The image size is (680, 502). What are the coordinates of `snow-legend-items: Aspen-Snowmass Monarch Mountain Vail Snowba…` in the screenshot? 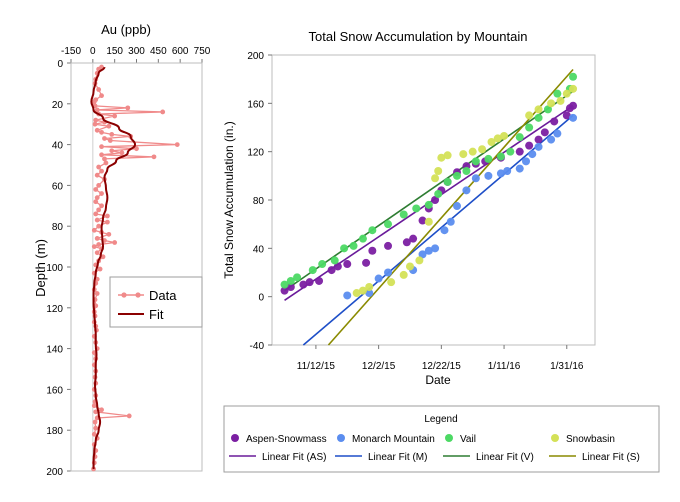 It's located at (434, 448).